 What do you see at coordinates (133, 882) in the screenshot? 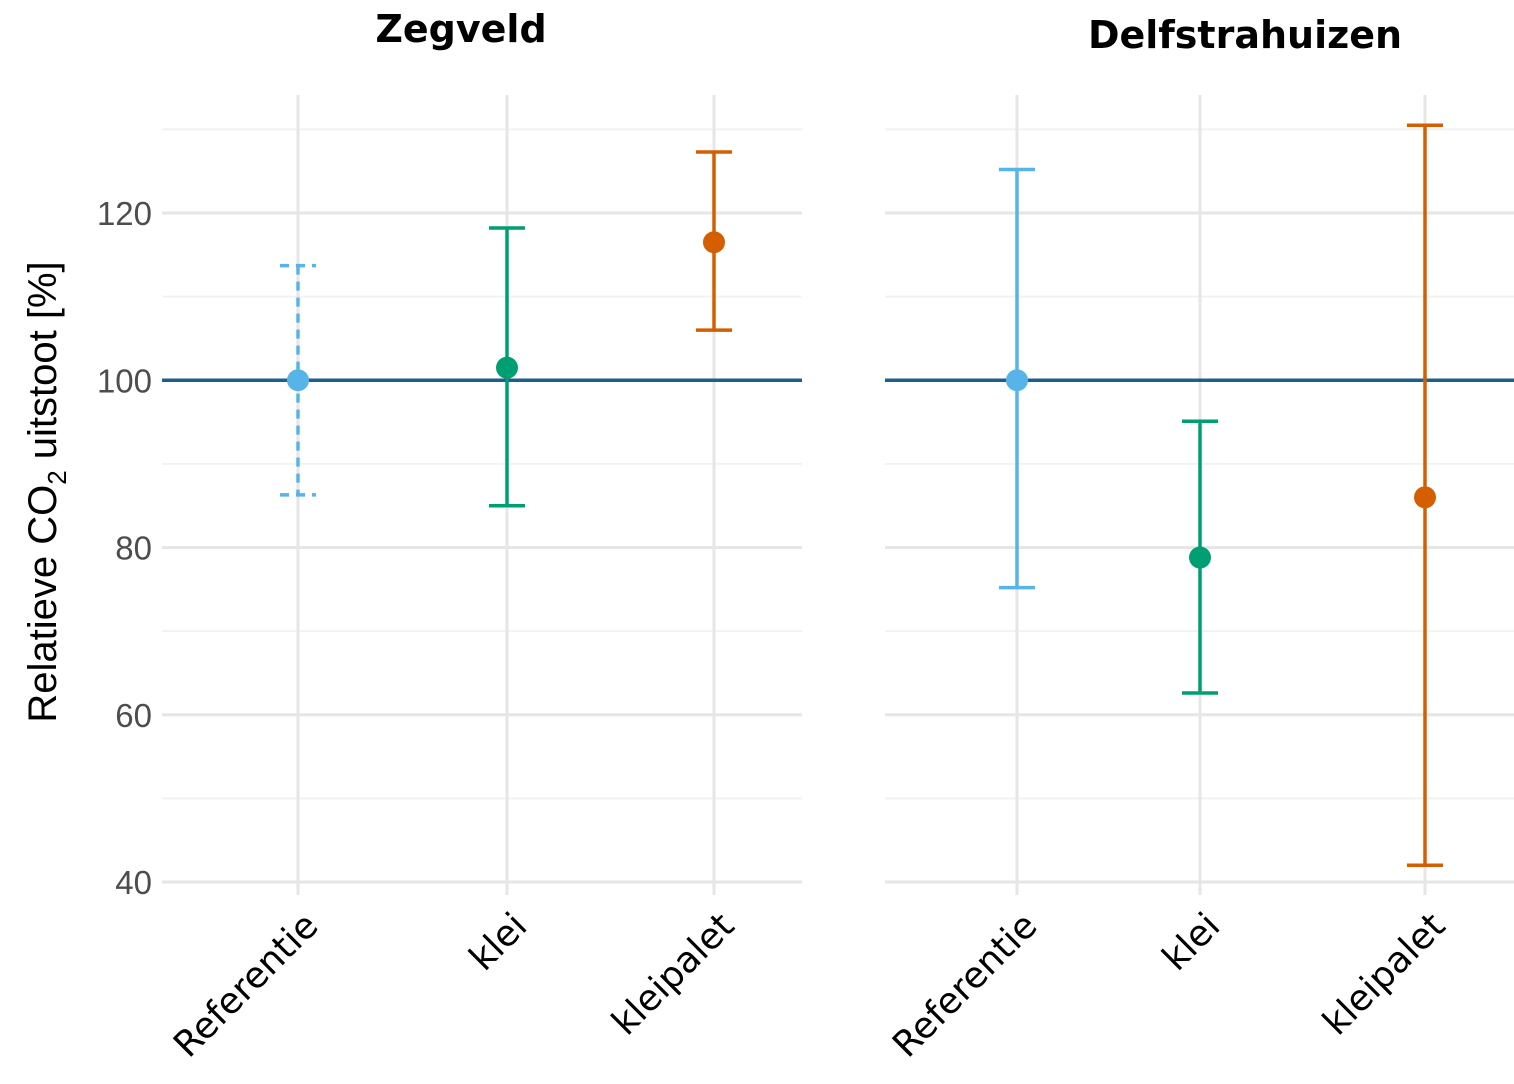
I see `y-tick-label: 40` at bounding box center [133, 882].